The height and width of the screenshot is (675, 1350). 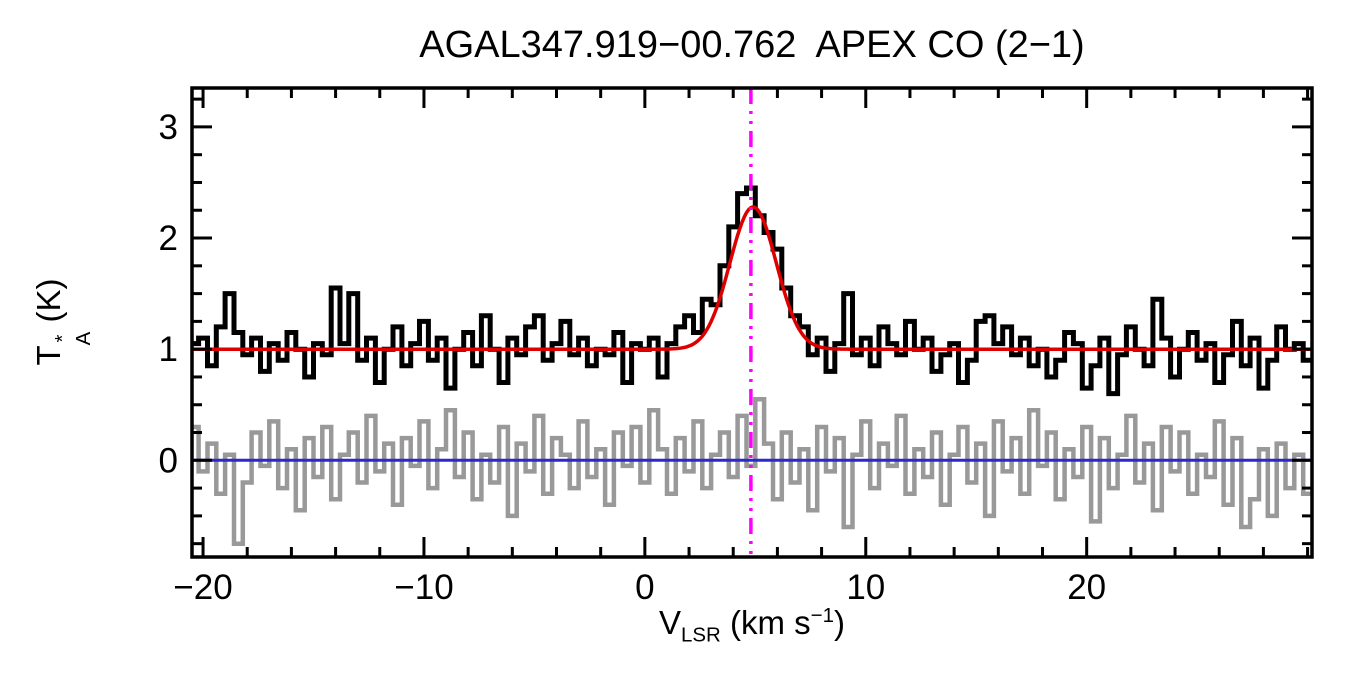 I want to click on x-tick-label: 0, so click(x=644, y=587).